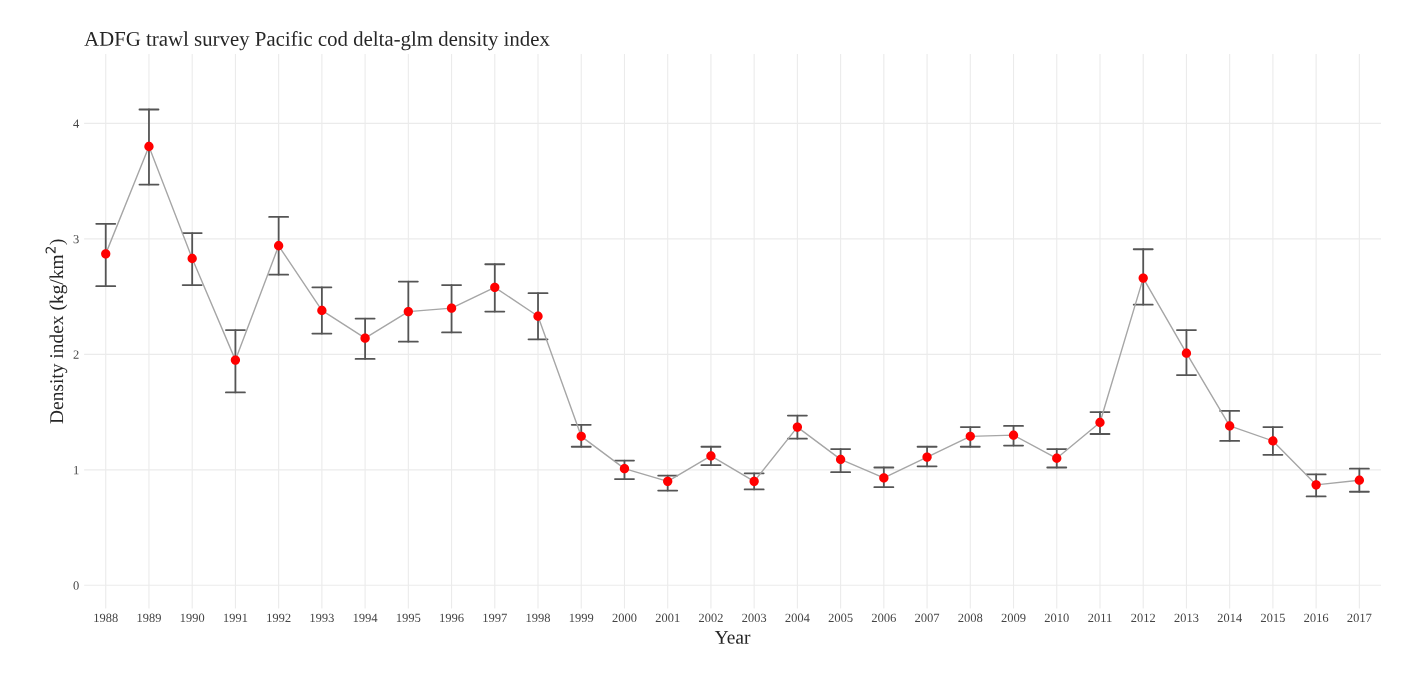 This screenshot has width=1402, height=676. Describe the element at coordinates (495, 618) in the screenshot. I see `x-tick-label: 1997` at that location.